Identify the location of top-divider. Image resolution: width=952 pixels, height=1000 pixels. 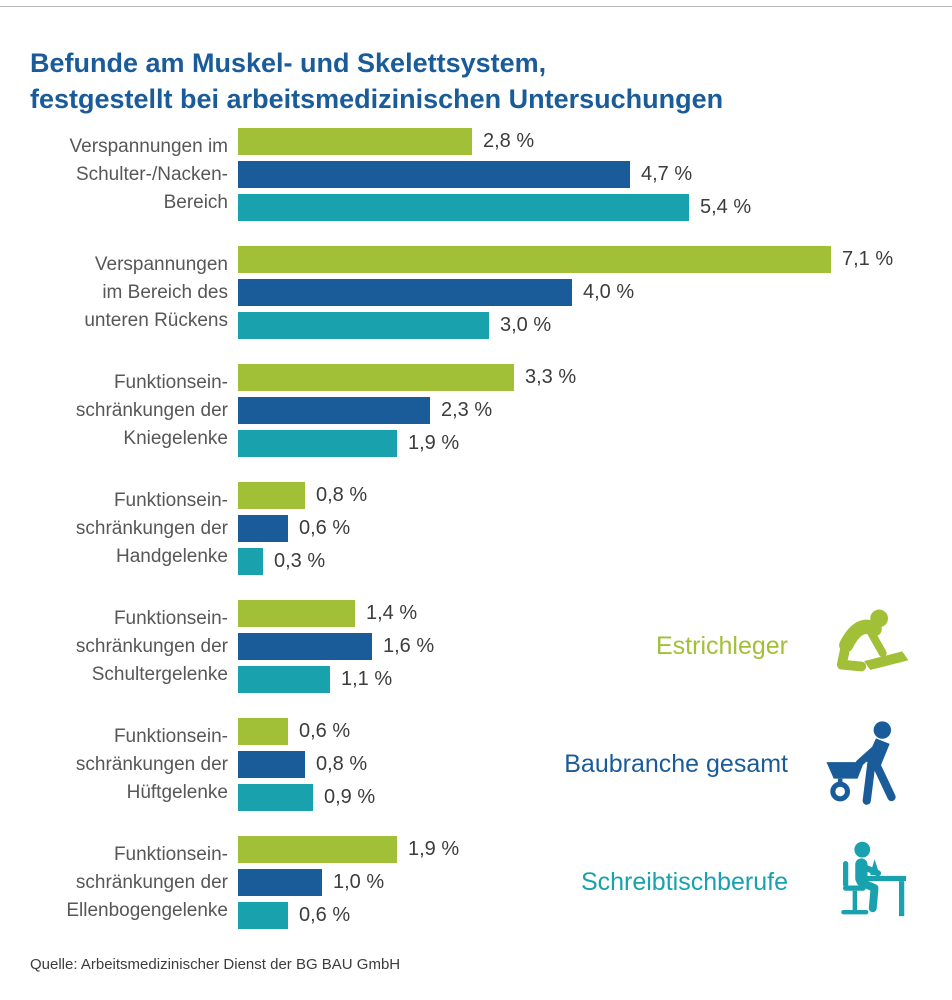
(476, 6).